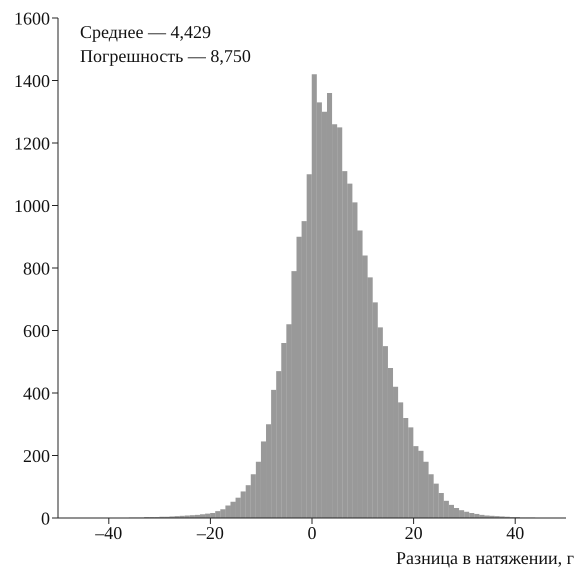  What do you see at coordinates (32, 143) in the screenshot?
I see `y-tick-label: 1200` at bounding box center [32, 143].